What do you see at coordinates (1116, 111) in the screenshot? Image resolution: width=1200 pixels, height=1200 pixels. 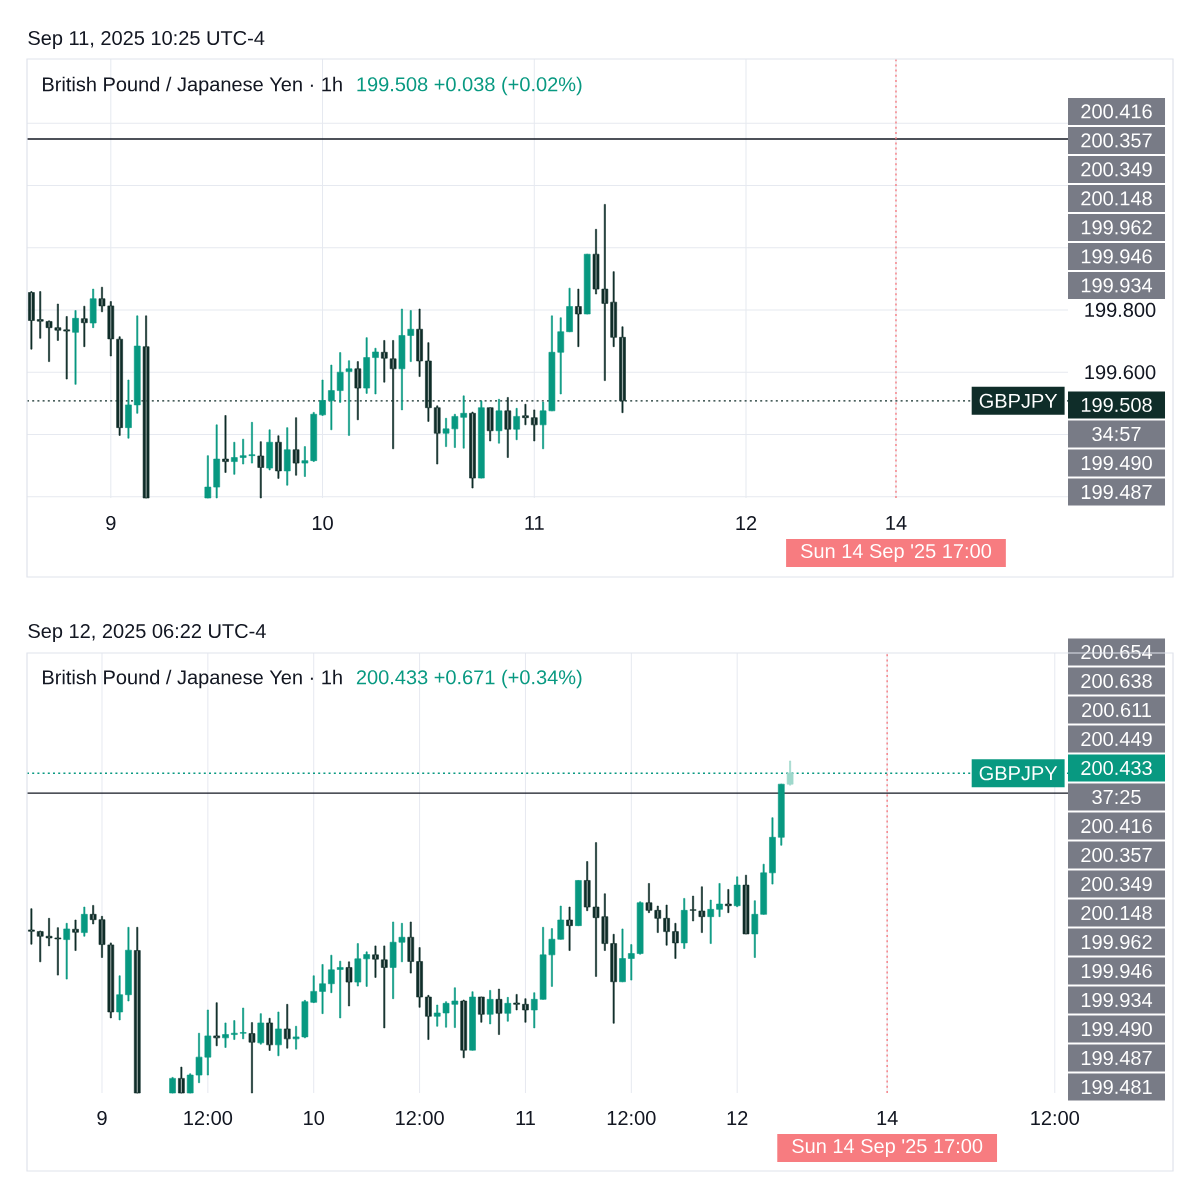 I see `text: 200.416` at bounding box center [1116, 111].